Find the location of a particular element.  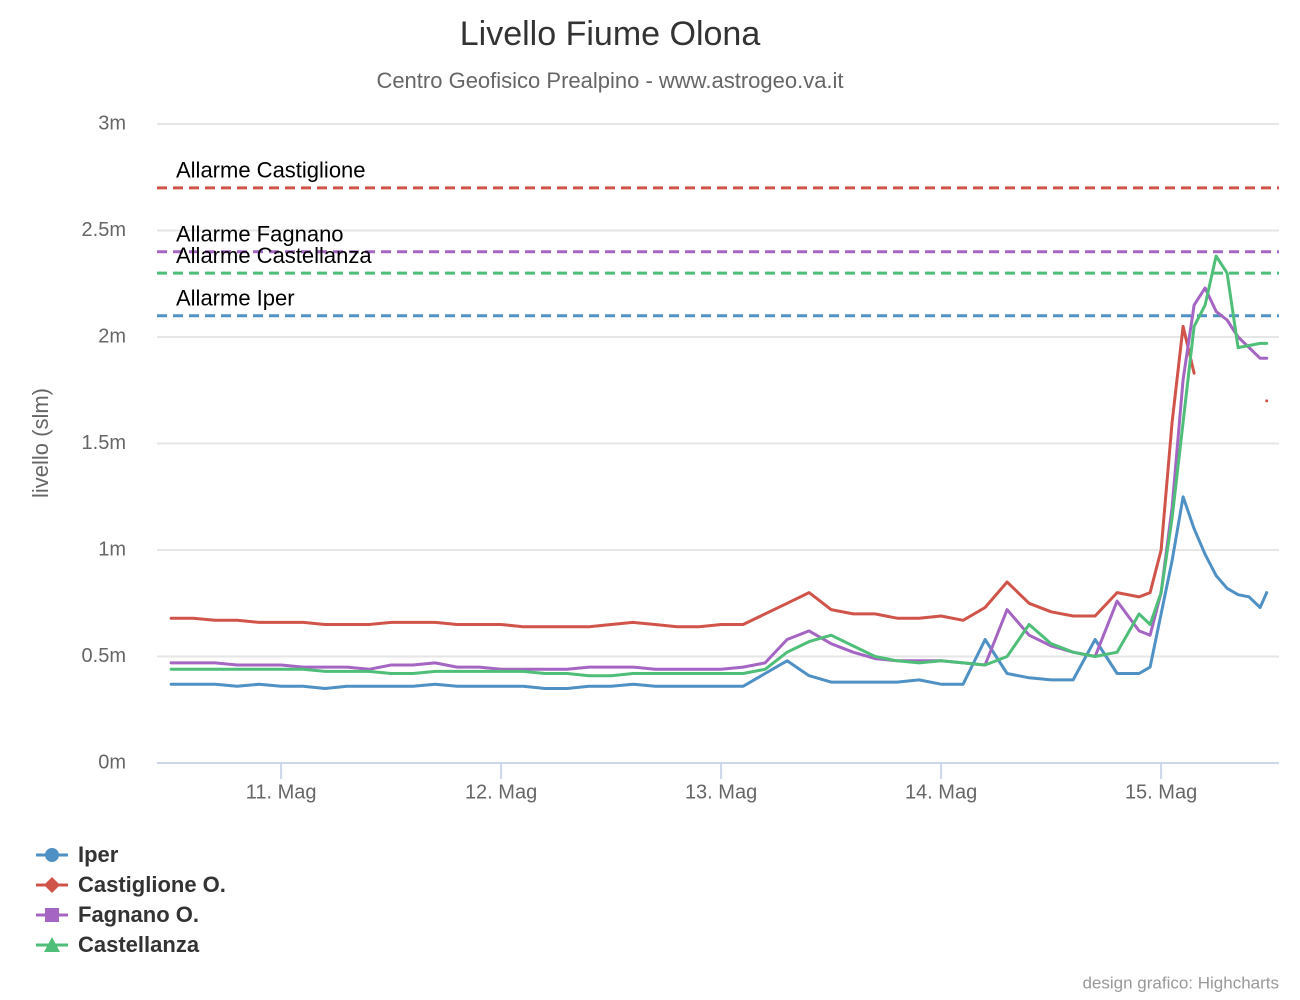

chart-title: Livello Fiume Olona is located at coordinates (610, 34).